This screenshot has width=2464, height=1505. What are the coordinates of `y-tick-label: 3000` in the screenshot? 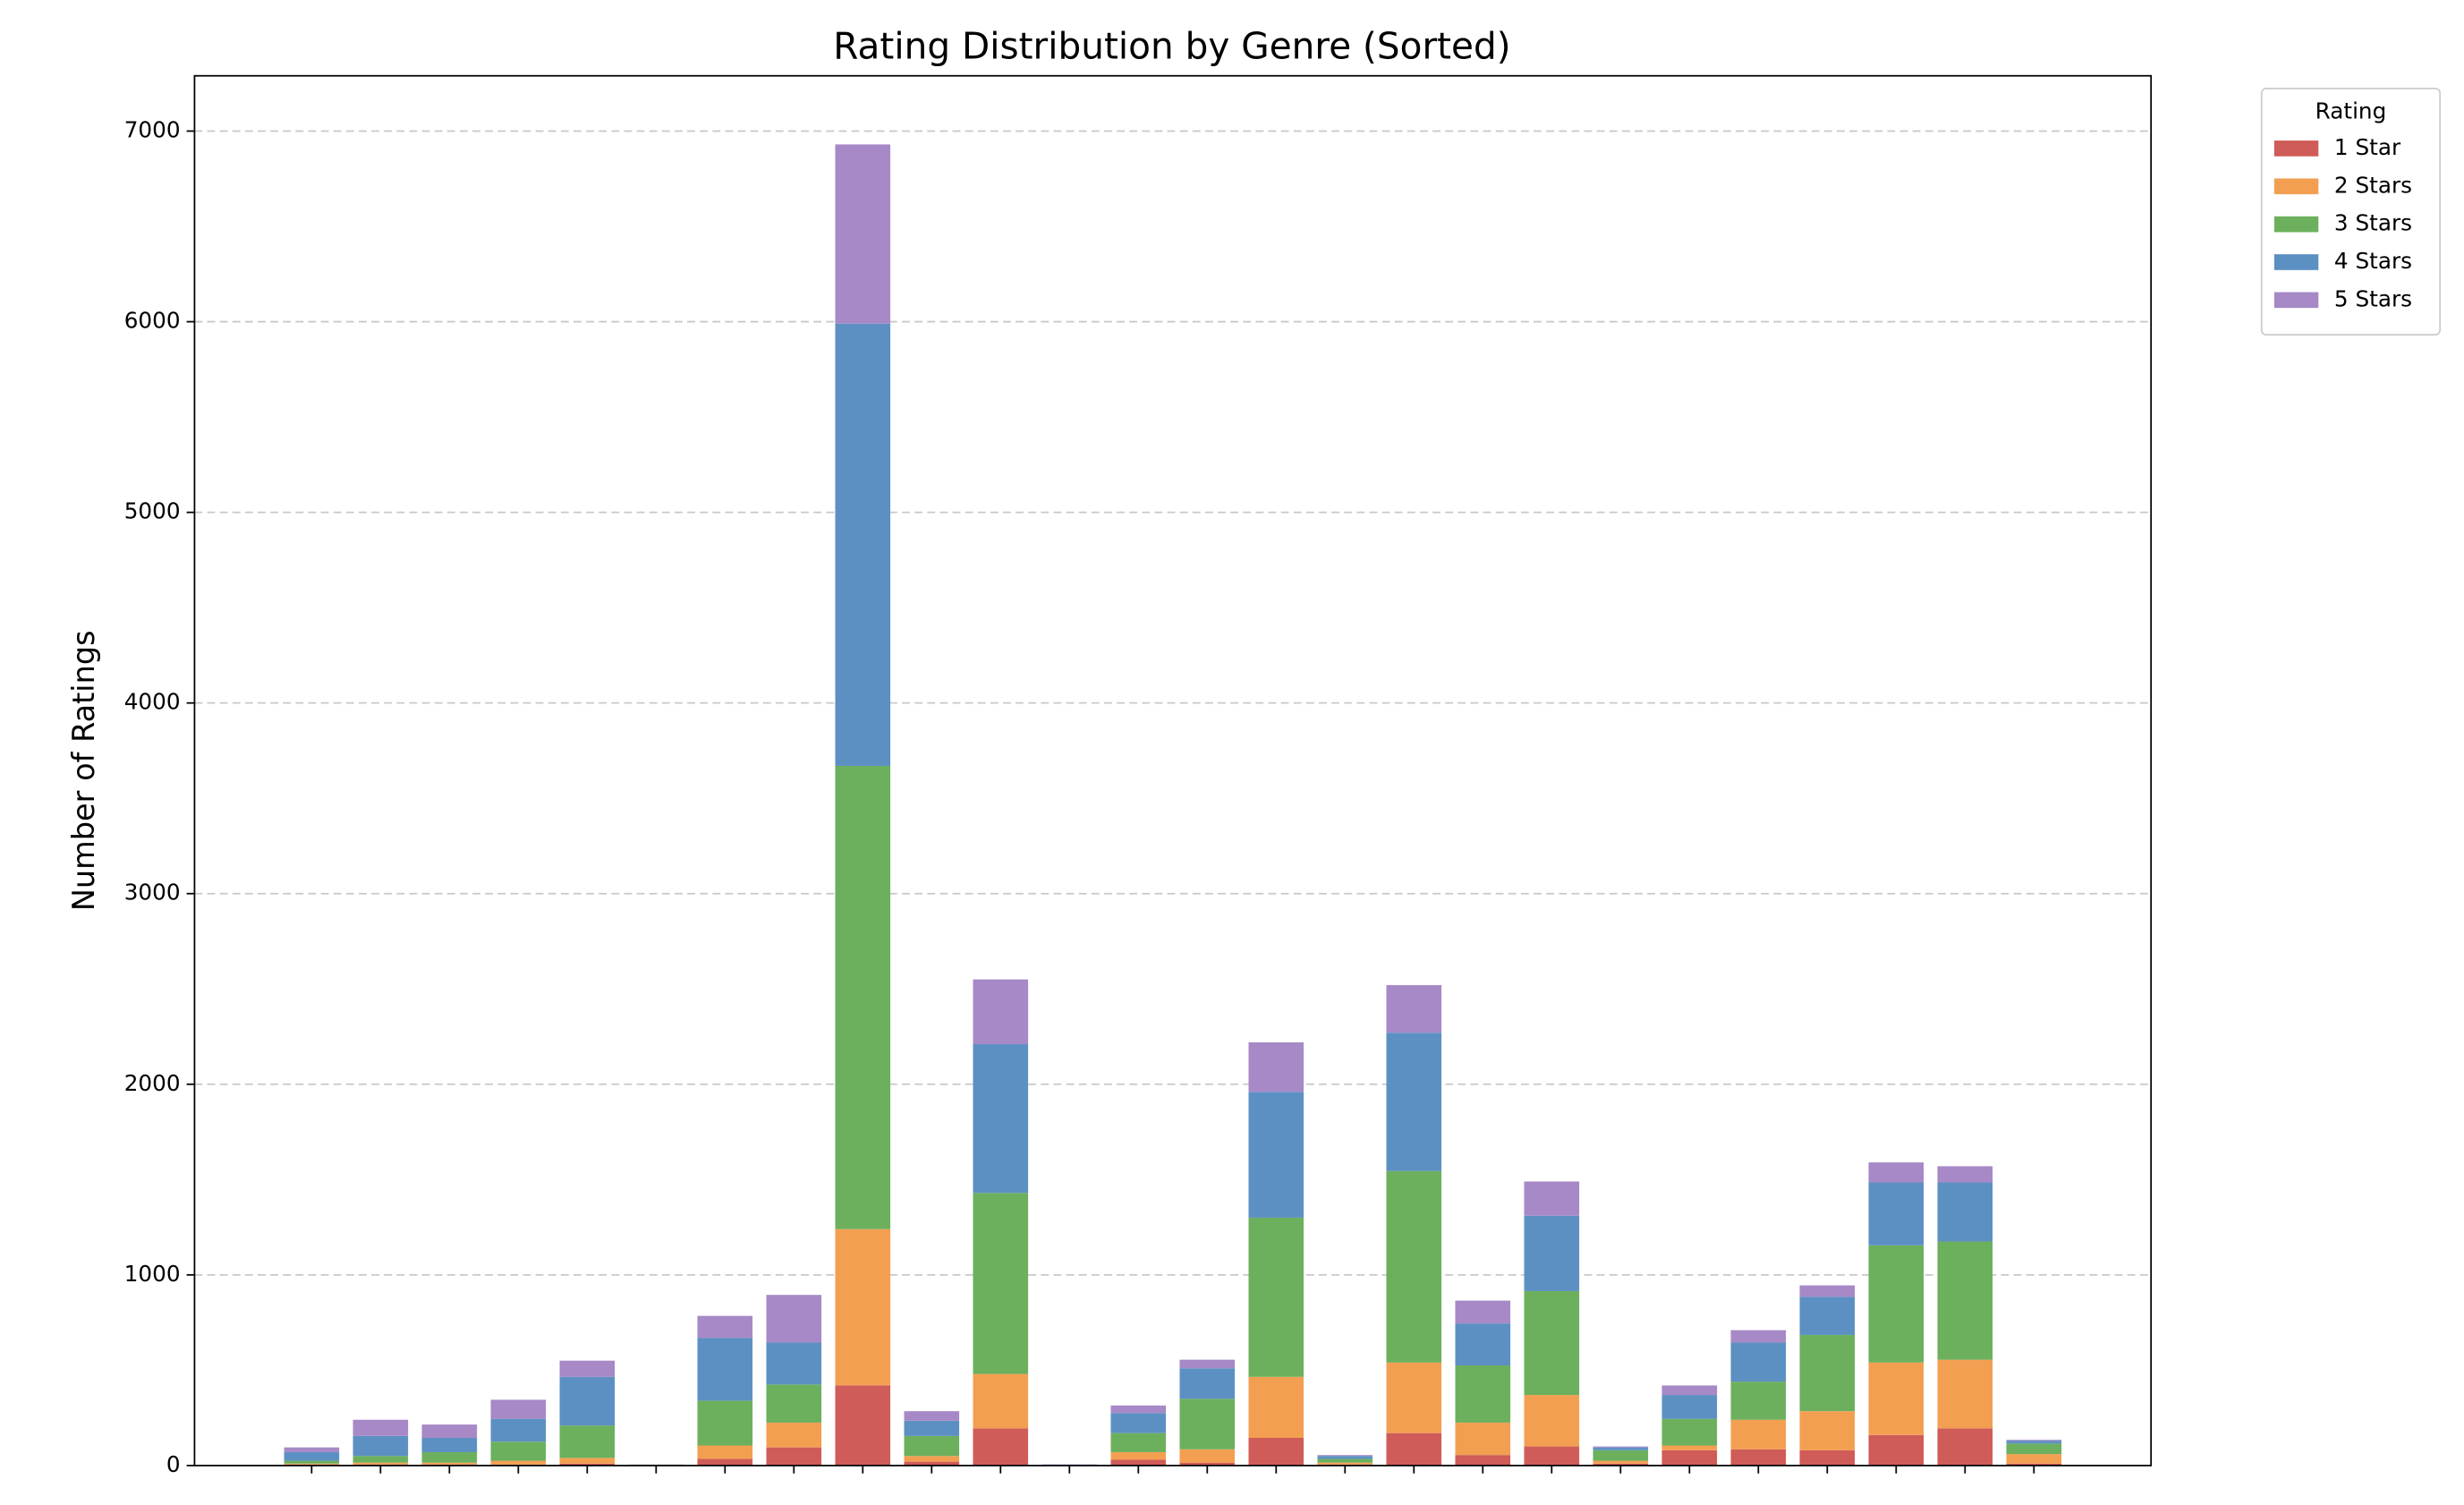 It's located at (152, 893).